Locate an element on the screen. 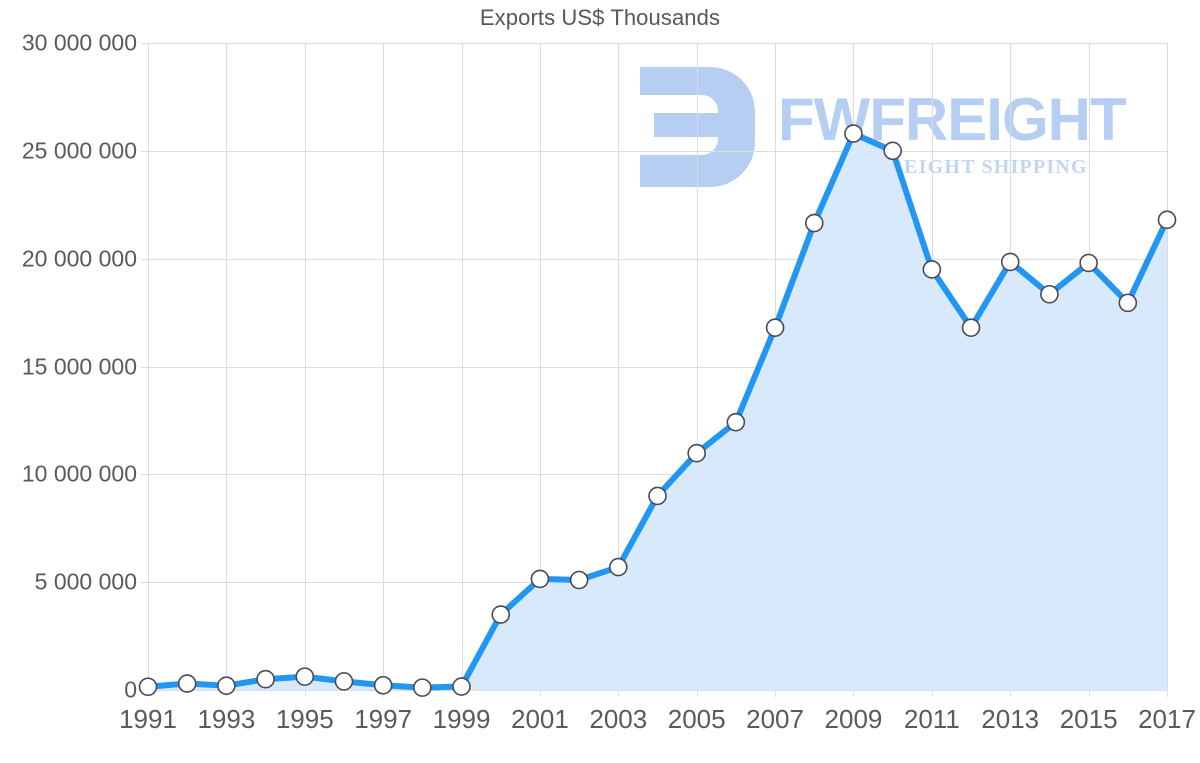 This screenshot has height=763, width=1200. x-axis-tick-label: 2003 is located at coordinates (618, 719).